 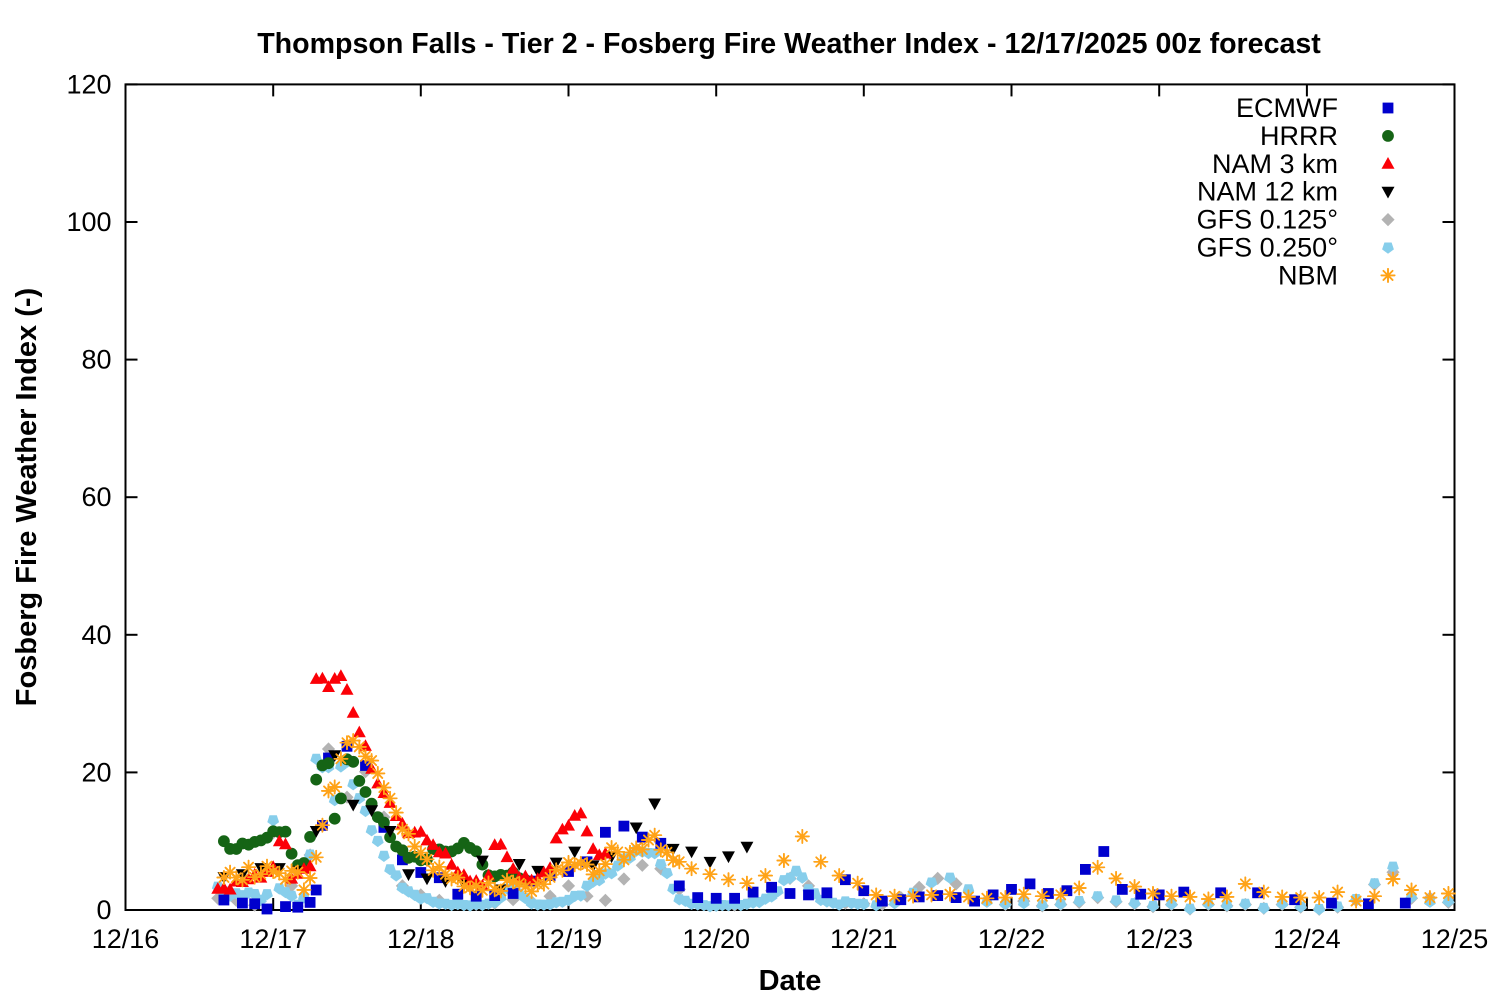 I want to click on svg-text: NBM, so click(x=1308, y=275).